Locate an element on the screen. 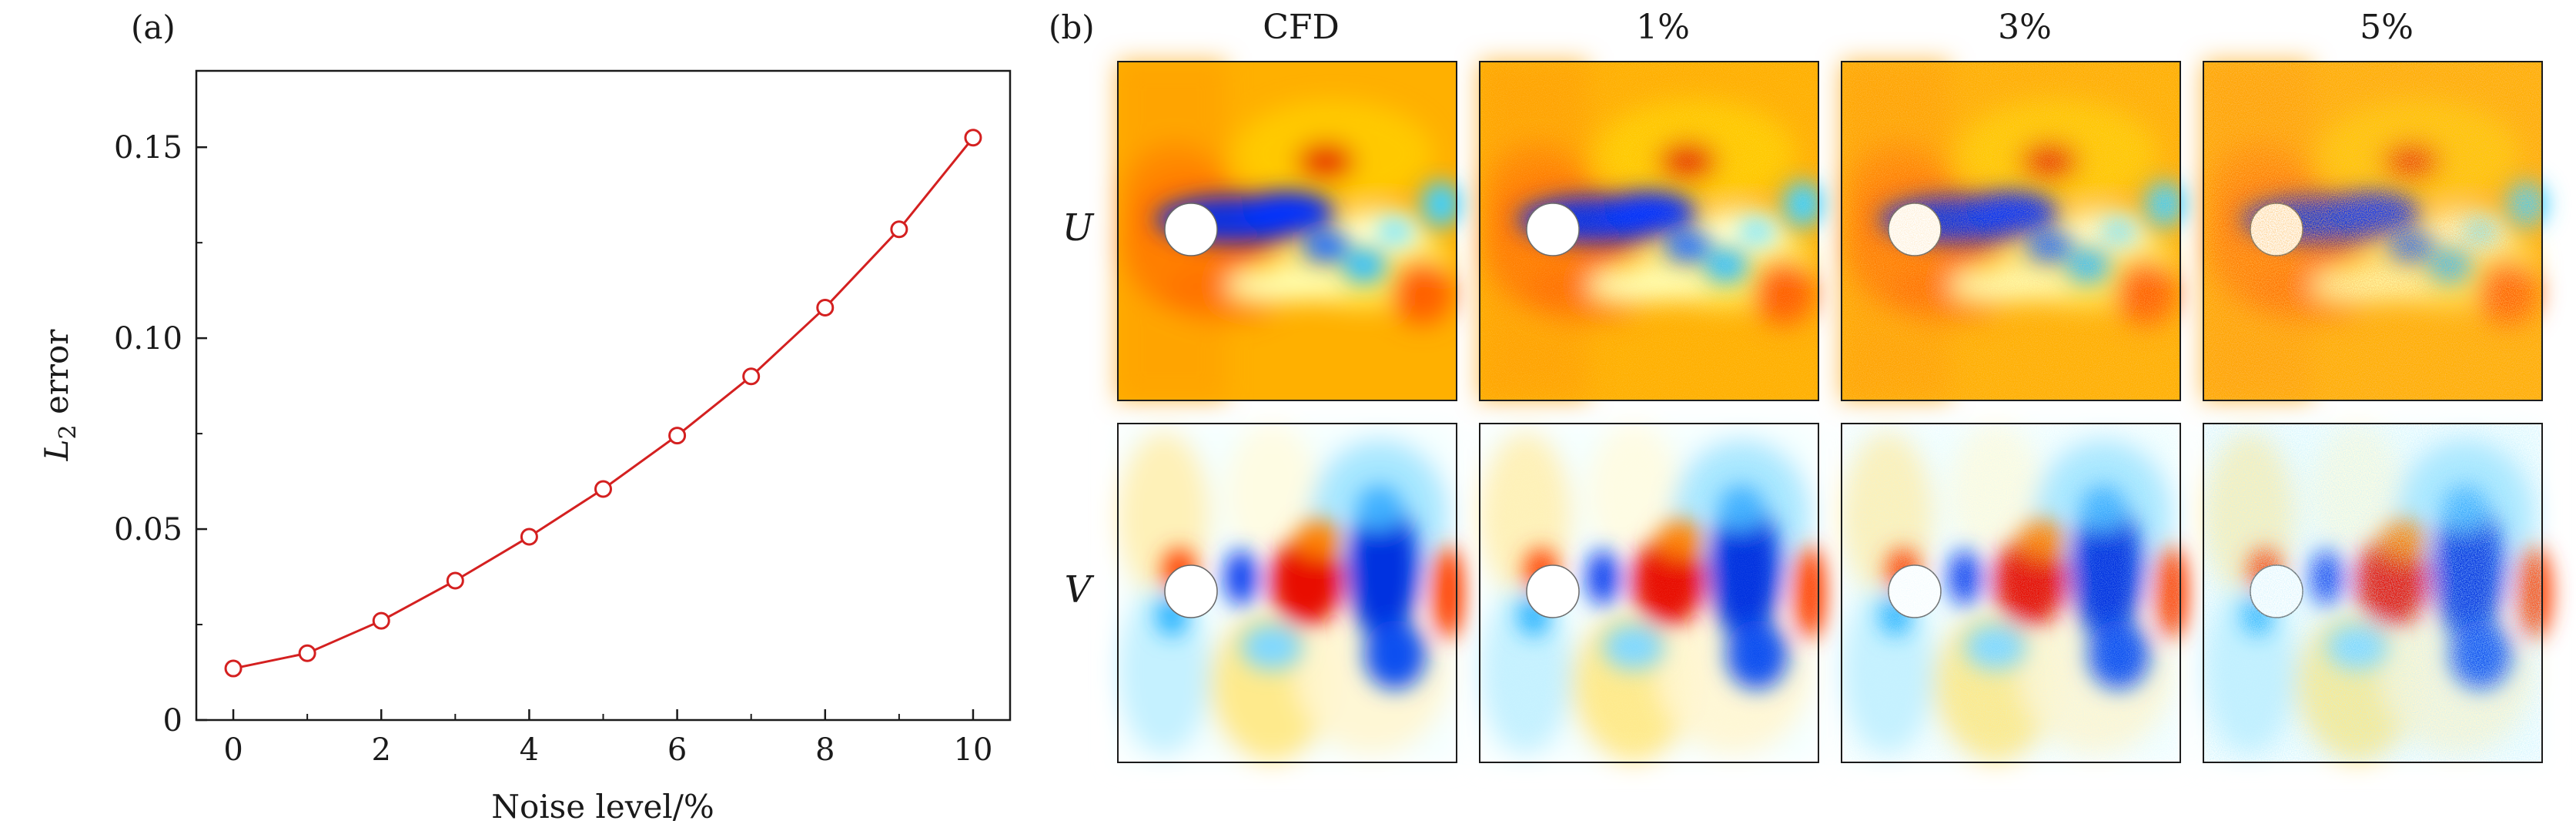 The height and width of the screenshot is (834, 2576). column-header-1pct: 1% is located at coordinates (1663, 27).